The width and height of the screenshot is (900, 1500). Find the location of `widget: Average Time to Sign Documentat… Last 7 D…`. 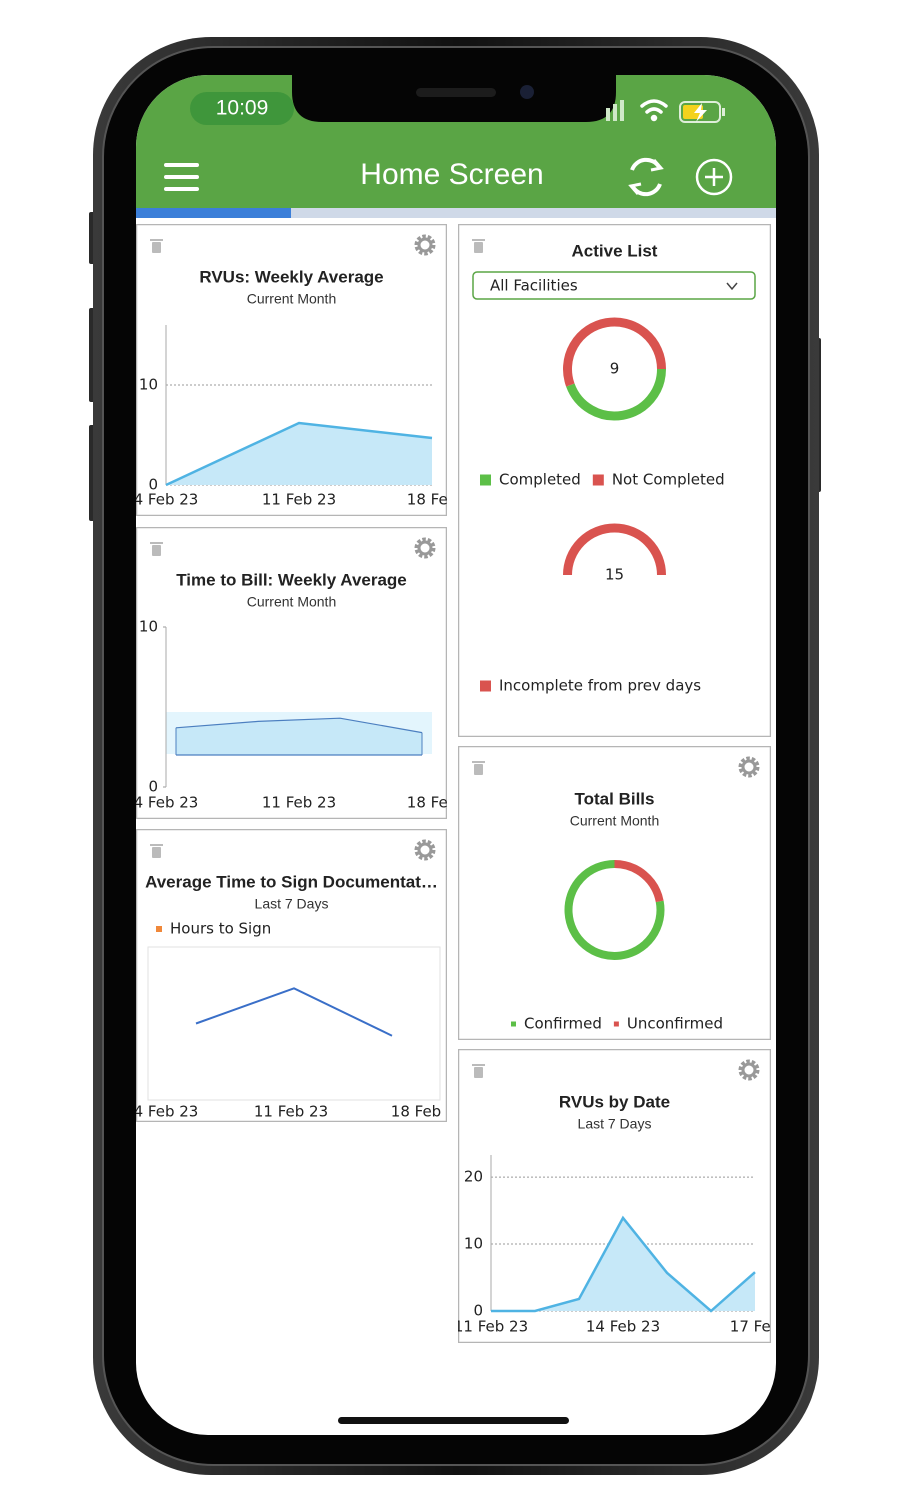

widget: Average Time to Sign Documentat… Last 7 D… is located at coordinates (290, 975).